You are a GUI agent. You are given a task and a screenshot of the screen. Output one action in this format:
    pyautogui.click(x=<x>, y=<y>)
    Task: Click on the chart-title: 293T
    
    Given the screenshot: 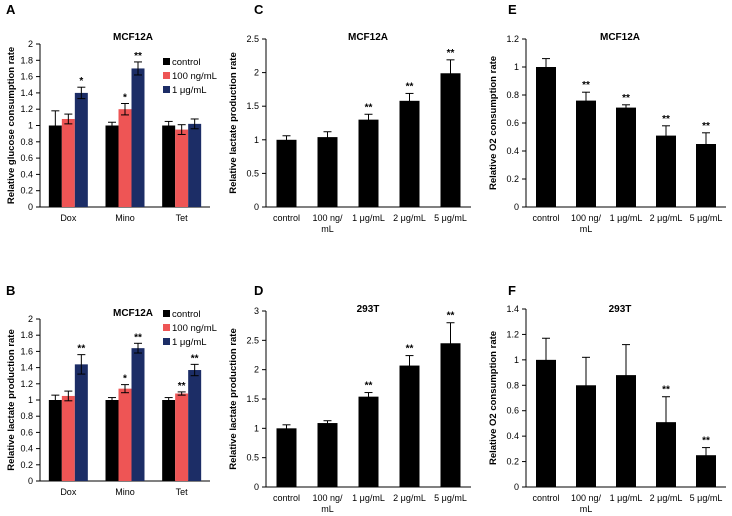 What is the action you would take?
    pyautogui.click(x=620, y=309)
    